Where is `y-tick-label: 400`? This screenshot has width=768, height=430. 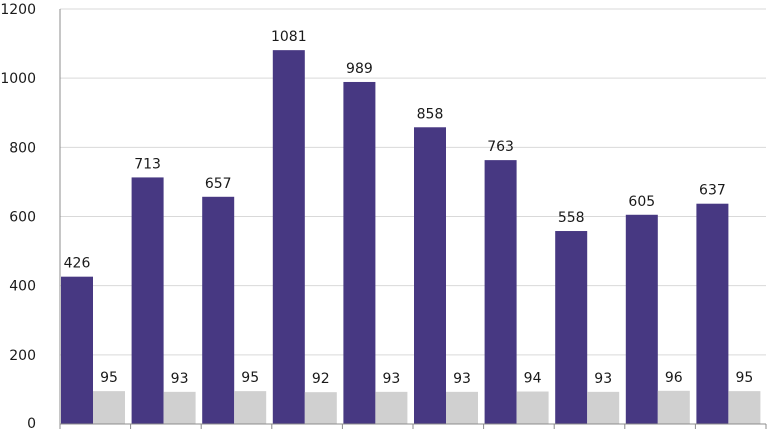
y-tick-label: 400 is located at coordinates (22, 287).